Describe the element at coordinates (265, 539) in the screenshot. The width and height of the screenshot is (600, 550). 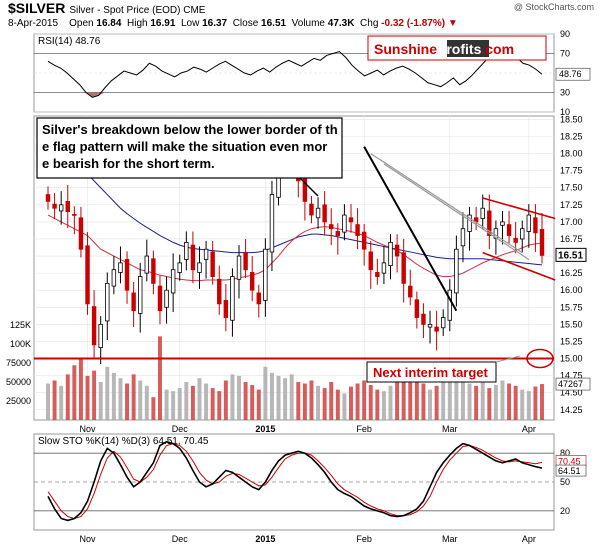
I see `sto-x-axis-label: 2015` at that location.